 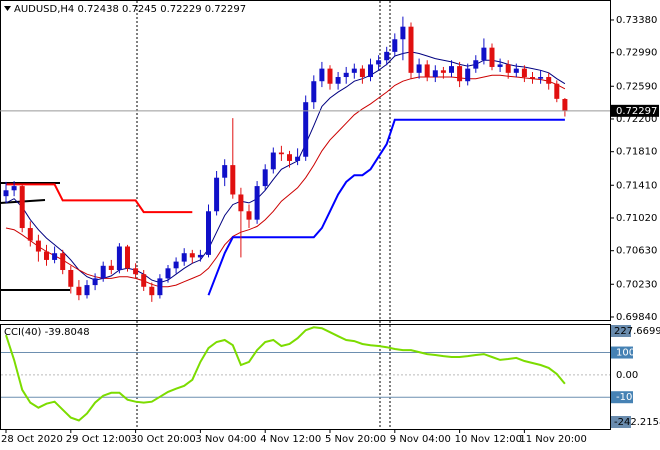 What do you see at coordinates (636, 218) in the screenshot?
I see `y-tick-label: 0.71020` at bounding box center [636, 218].